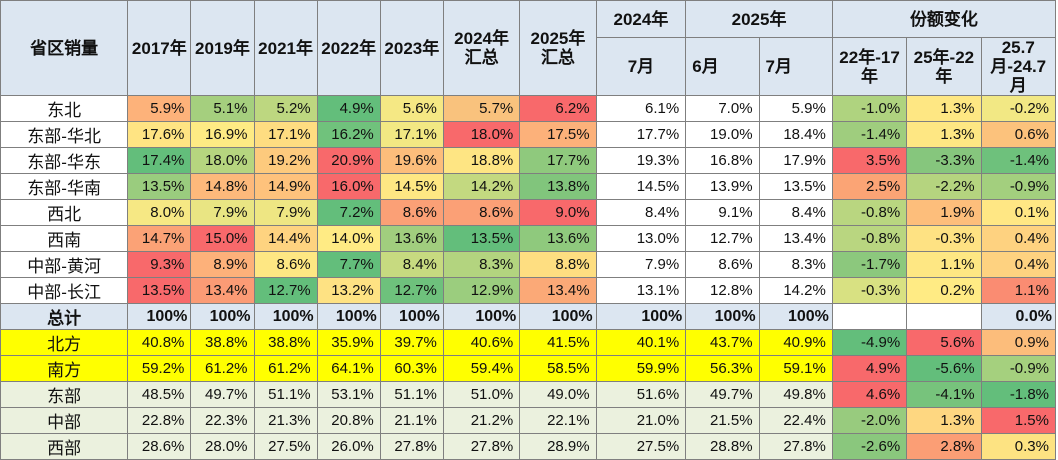 The height and width of the screenshot is (460, 1058). What do you see at coordinates (481, 264) in the screenshot?
I see `value-cell: 8.3%` at bounding box center [481, 264].